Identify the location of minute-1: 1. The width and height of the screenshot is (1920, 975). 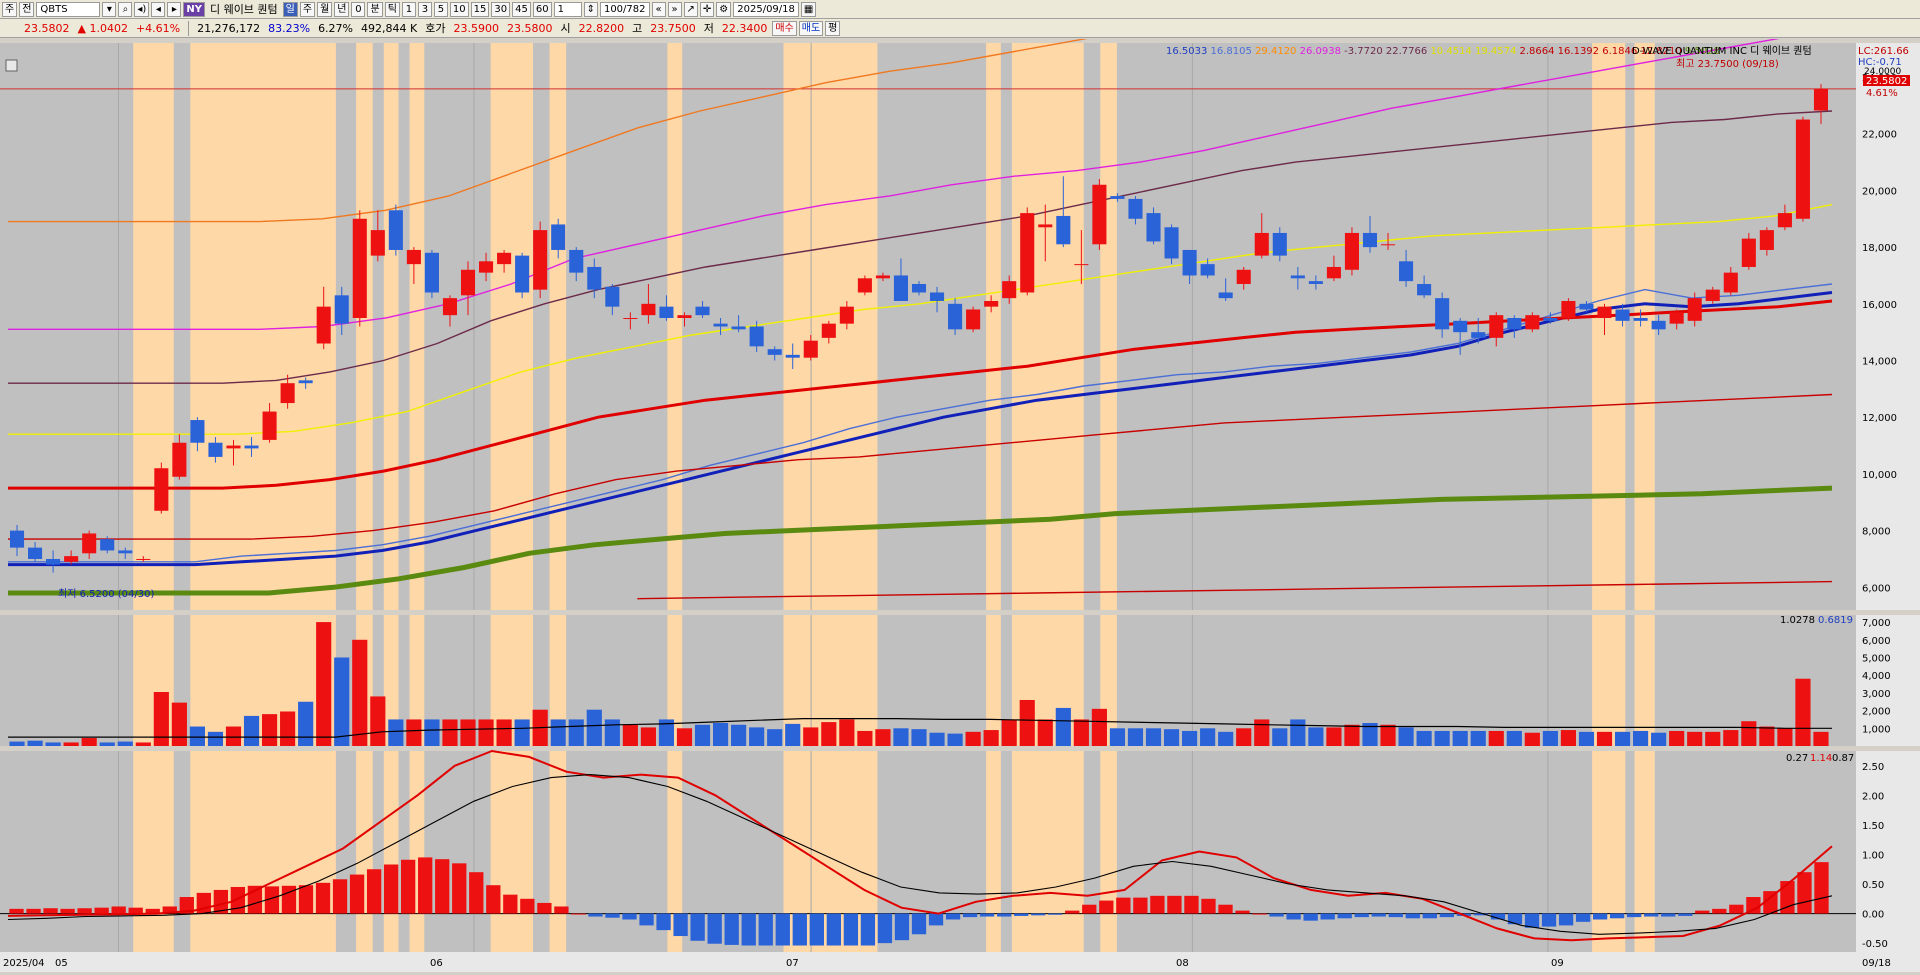
(408, 9).